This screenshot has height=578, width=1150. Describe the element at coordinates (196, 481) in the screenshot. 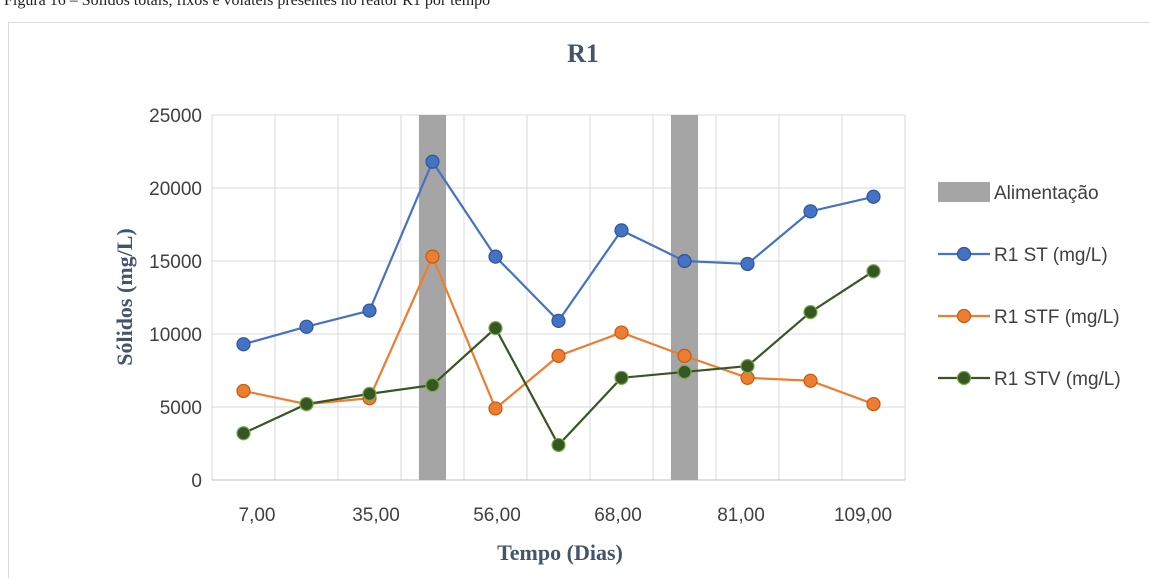

I see `y-tick-label: 0` at that location.